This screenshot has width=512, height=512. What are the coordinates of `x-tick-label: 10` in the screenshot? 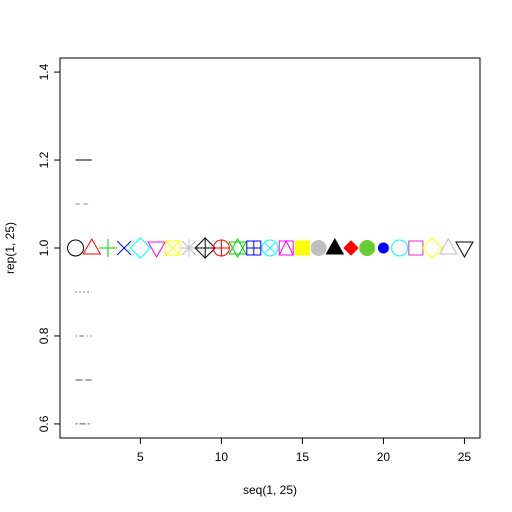 It's located at (222, 457).